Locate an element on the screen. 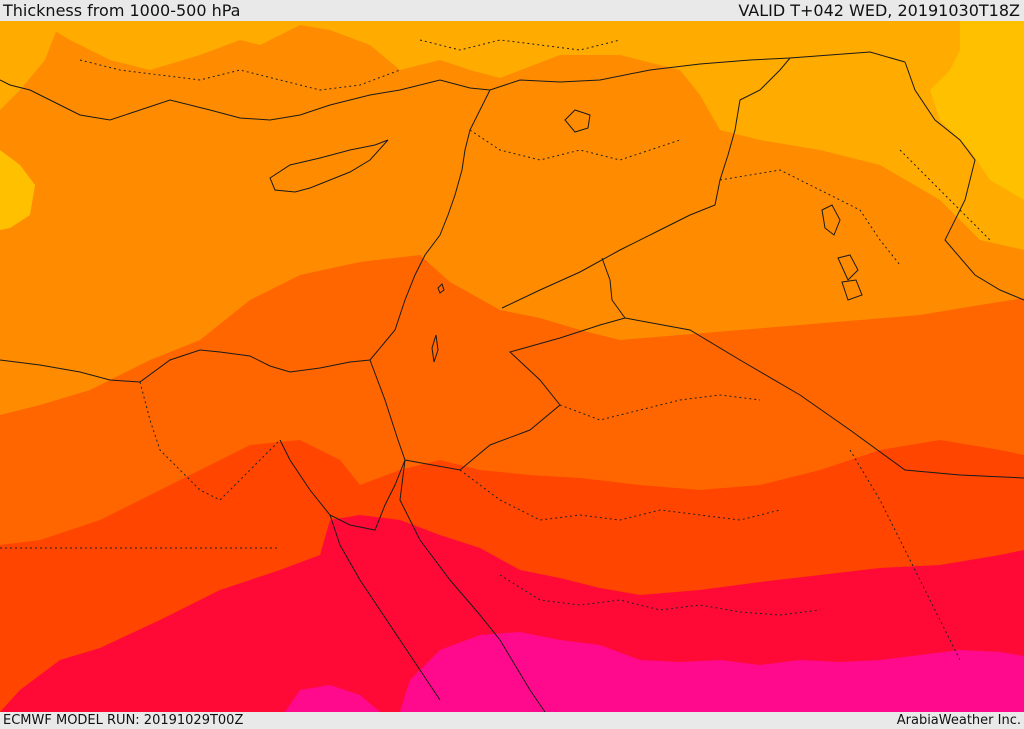 This screenshot has width=1024, height=729. red-sea-west-coast is located at coordinates (385, 607).